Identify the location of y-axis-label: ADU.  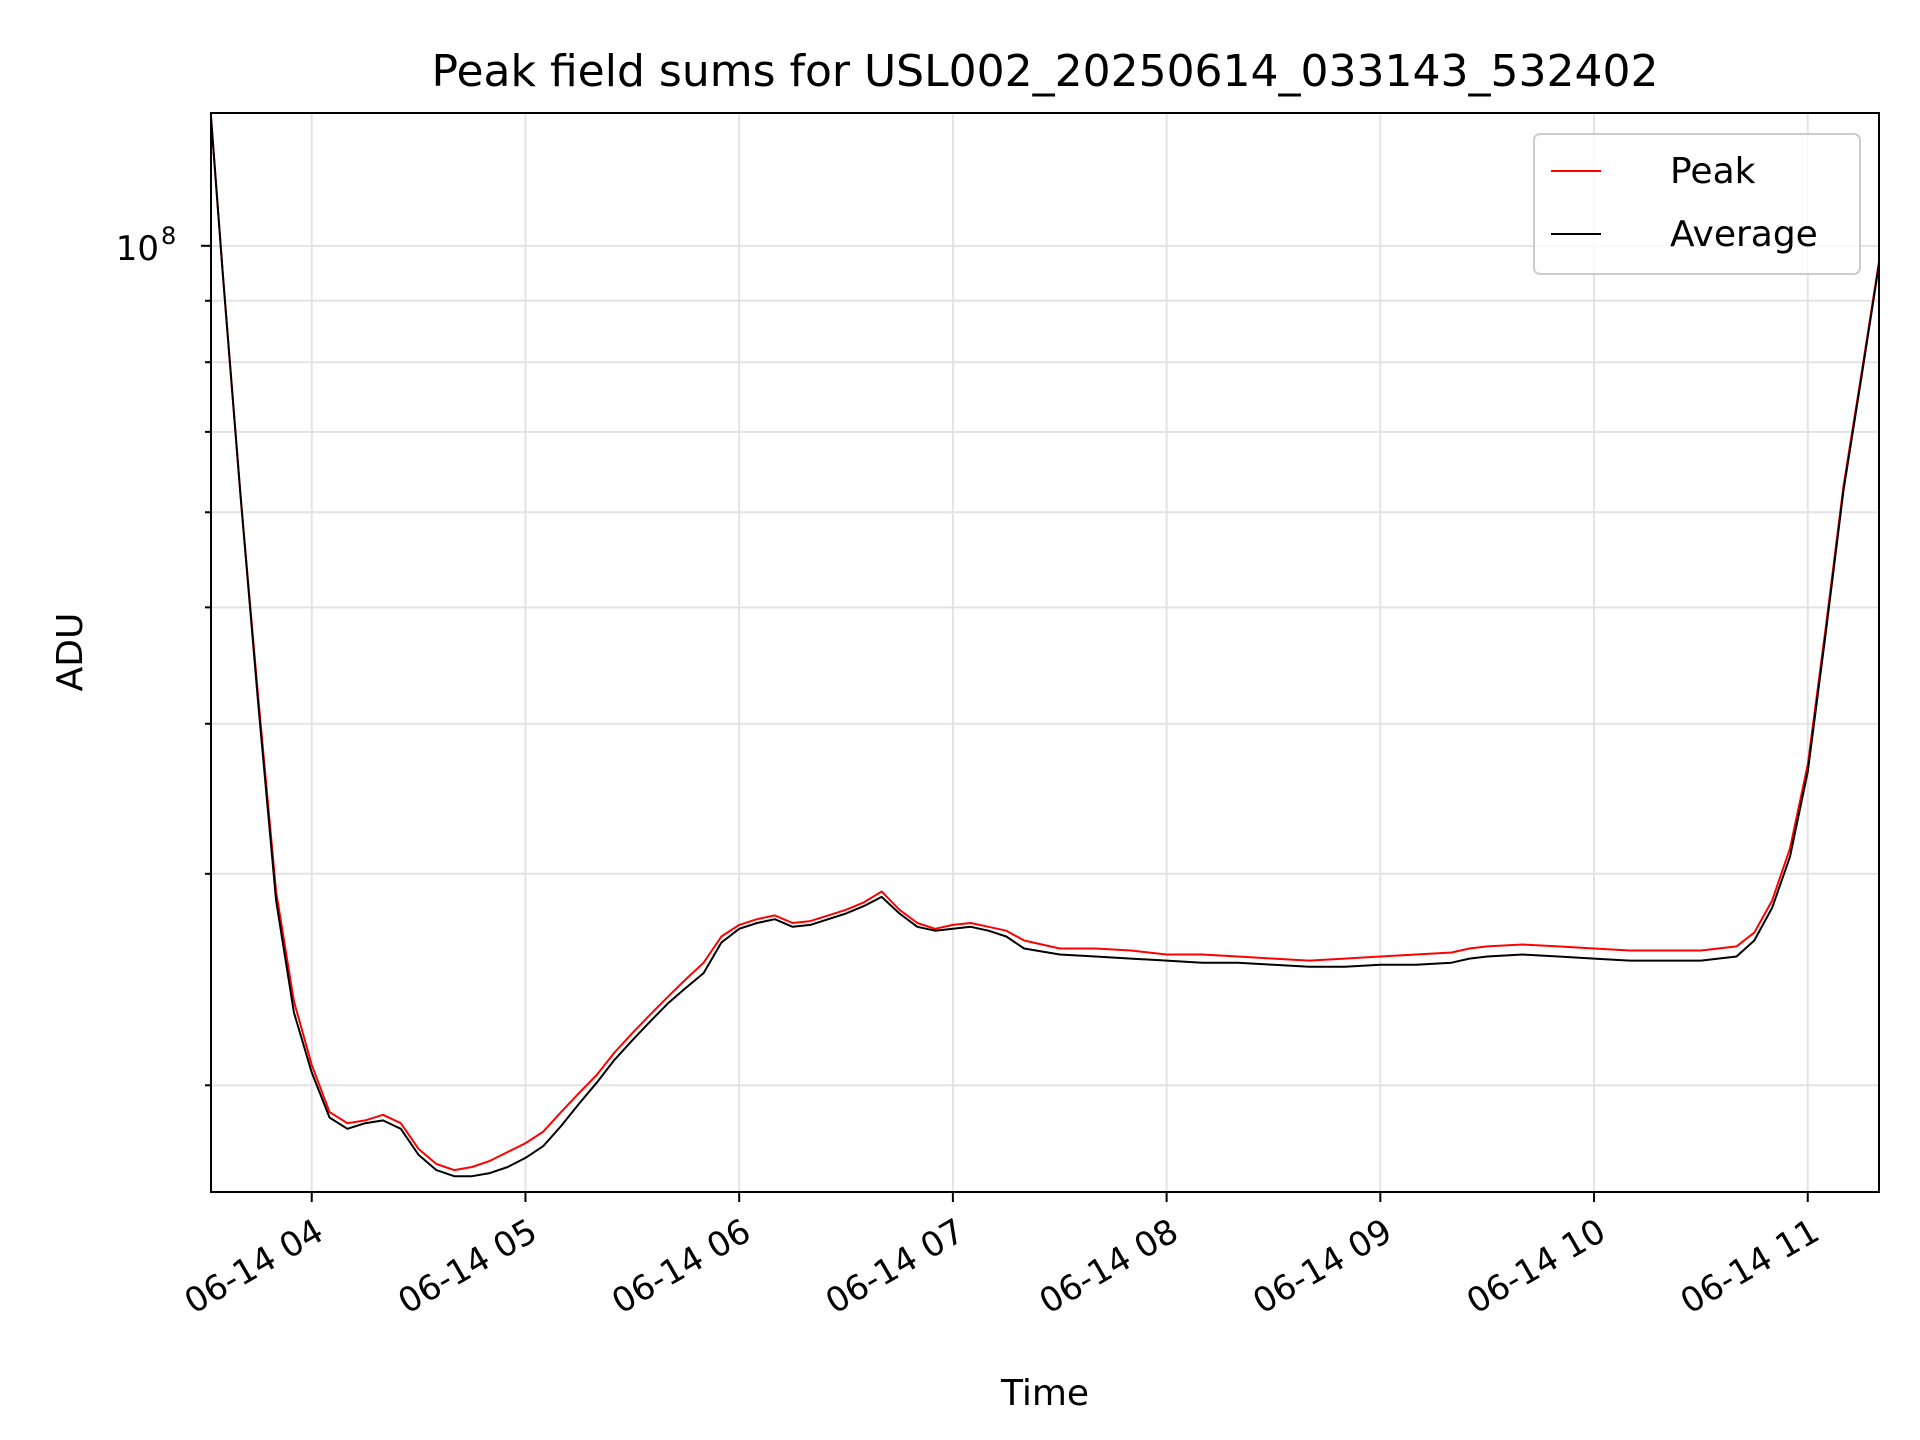
(70, 652).